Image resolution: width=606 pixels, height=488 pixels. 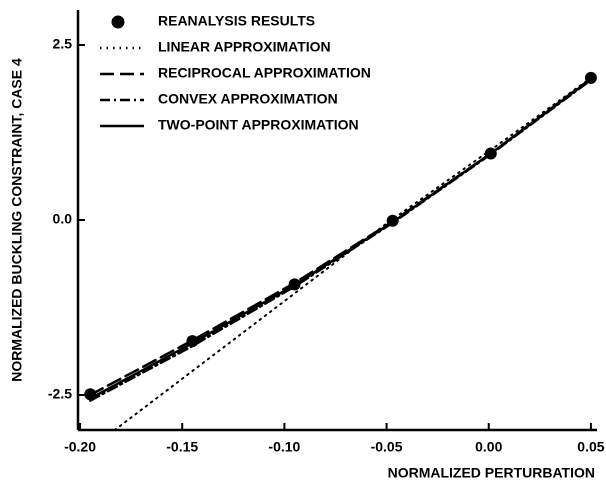 What do you see at coordinates (17, 220) in the screenshot?
I see `y-axis-label: NORMALIZED BUCKLING CONSTRAINT, CASE 4` at bounding box center [17, 220].